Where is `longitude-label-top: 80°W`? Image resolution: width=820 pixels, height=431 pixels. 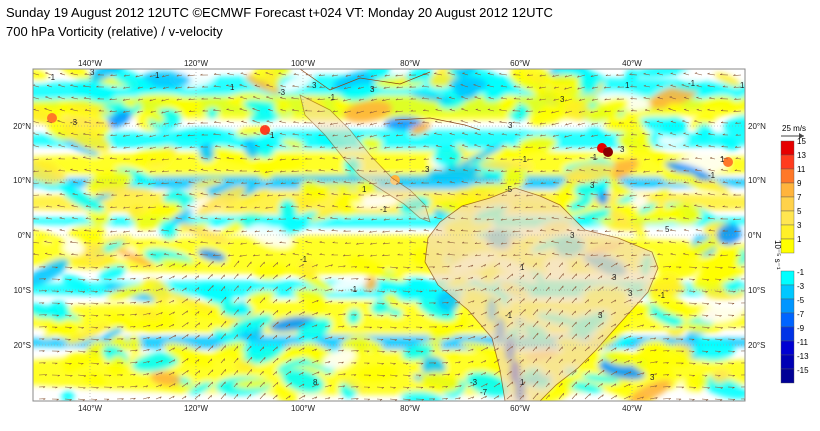 longitude-label-top: 80°W is located at coordinates (410, 63).